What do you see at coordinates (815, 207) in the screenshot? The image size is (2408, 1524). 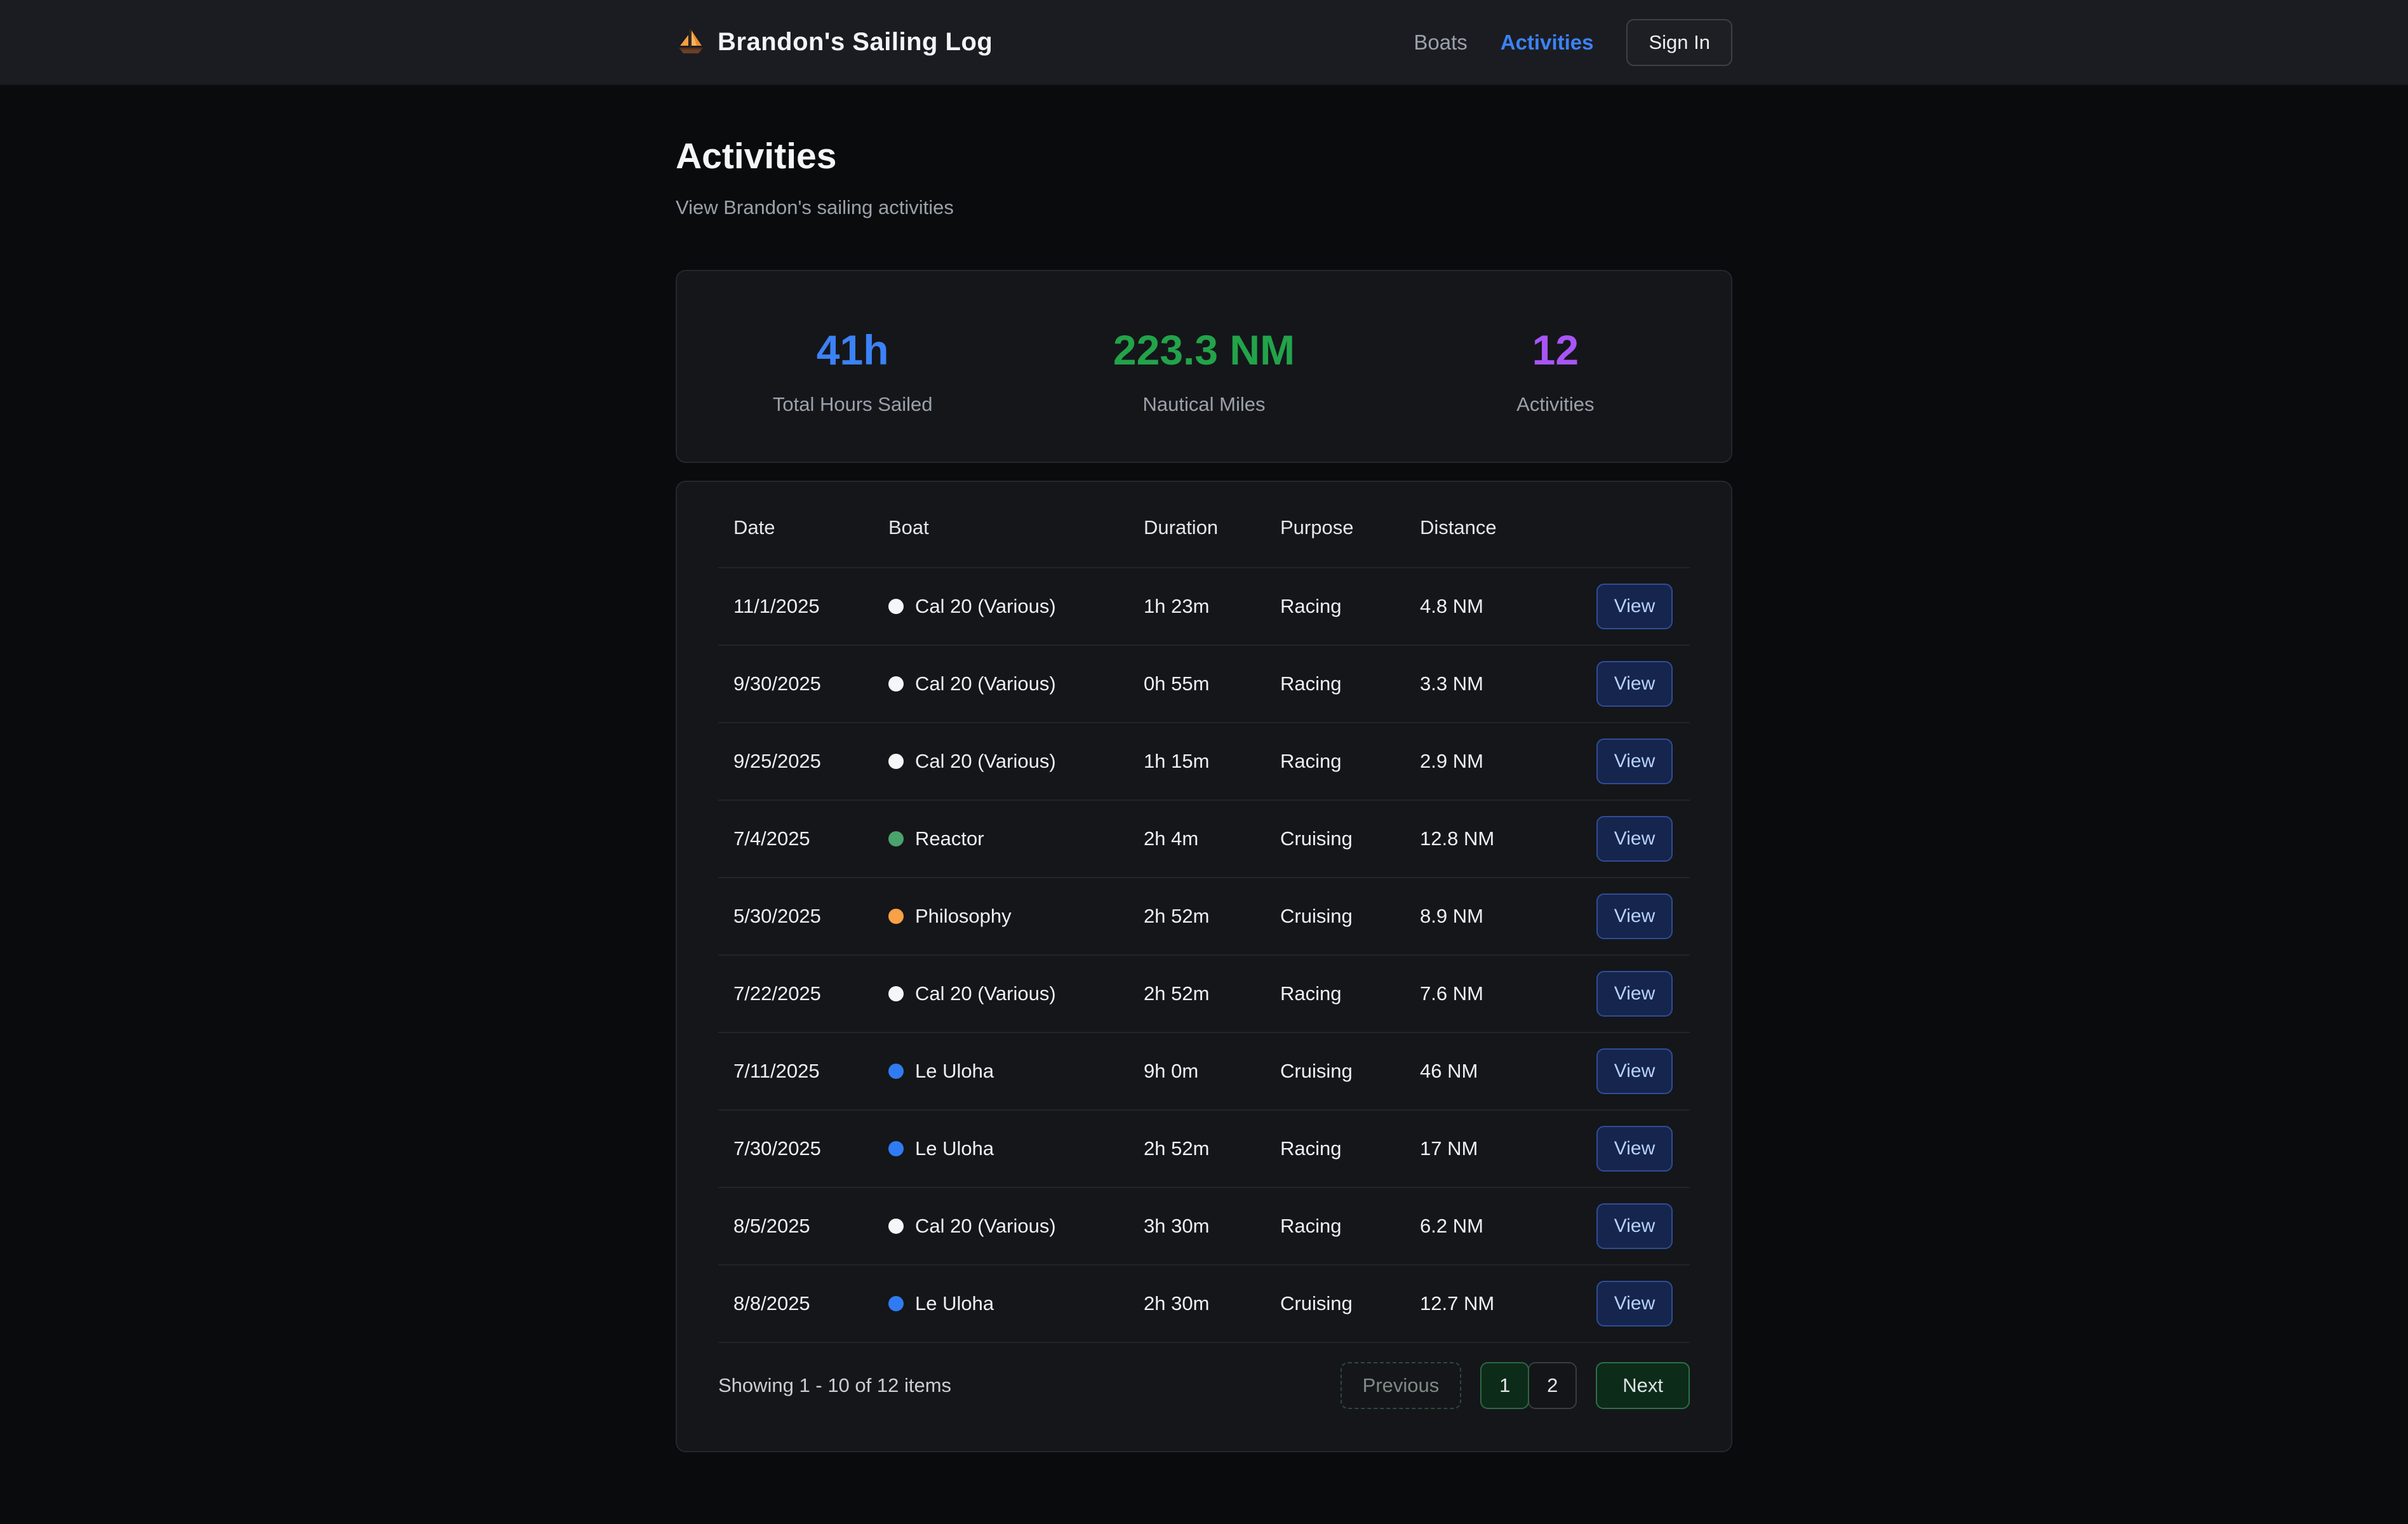 I see `page-subtitle: View Brandon's sailing activities` at bounding box center [815, 207].